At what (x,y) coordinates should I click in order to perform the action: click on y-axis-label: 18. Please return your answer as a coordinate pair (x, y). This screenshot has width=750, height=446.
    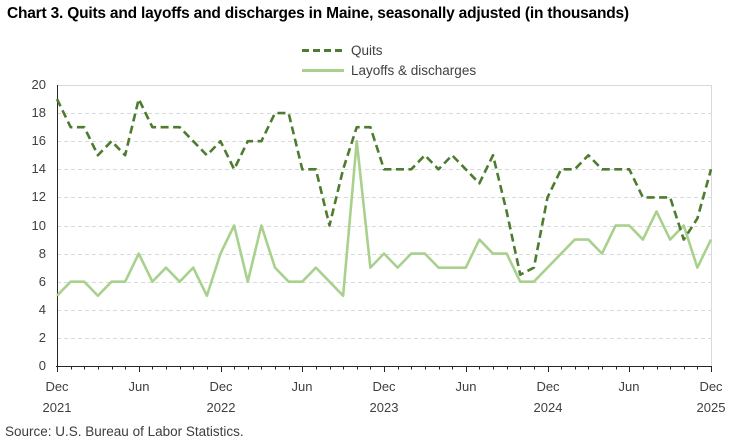
    Looking at the image, I should click on (38, 112).